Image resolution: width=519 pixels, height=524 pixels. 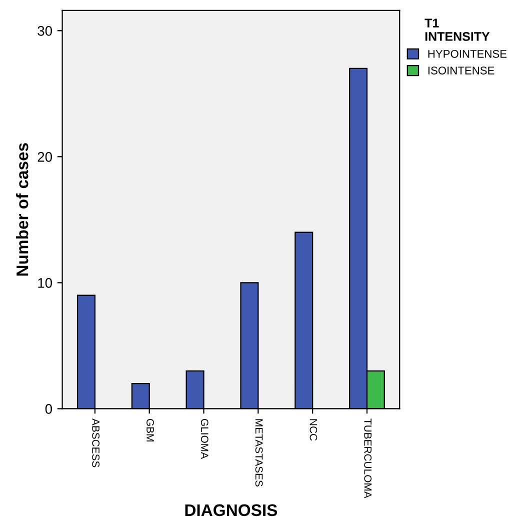 What do you see at coordinates (461, 70) in the screenshot?
I see `legend-label: ISOINTENSE` at bounding box center [461, 70].